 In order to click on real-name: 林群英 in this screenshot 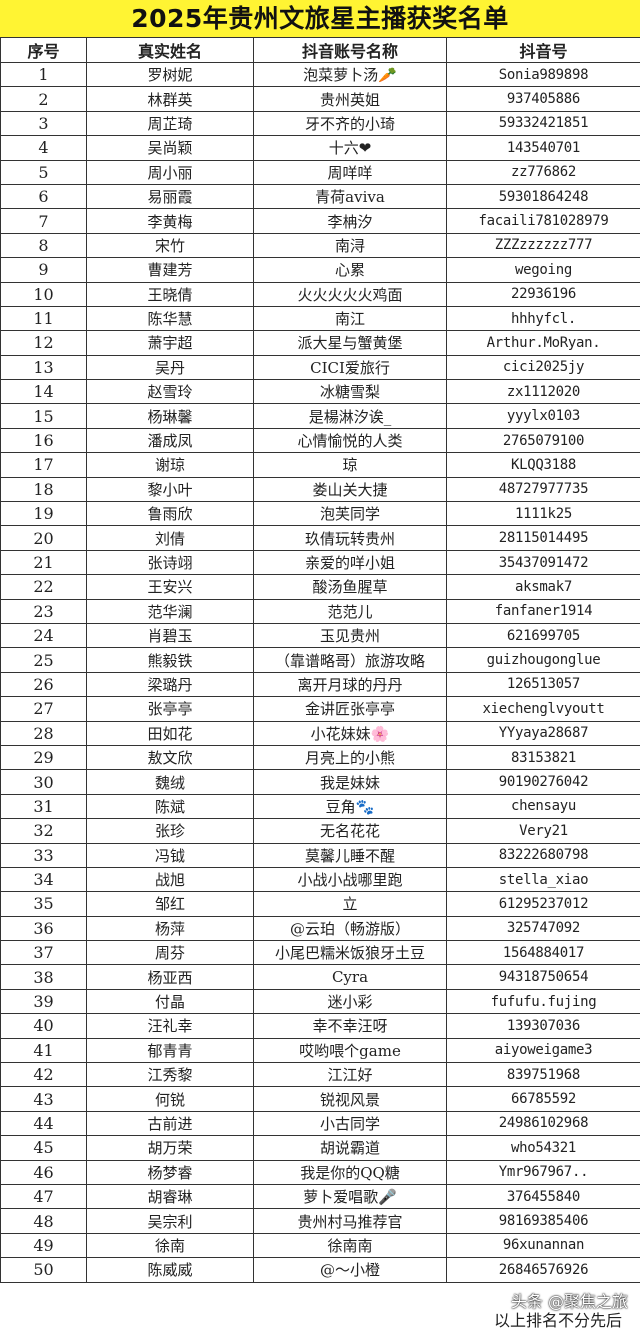, I will do `click(170, 99)`.